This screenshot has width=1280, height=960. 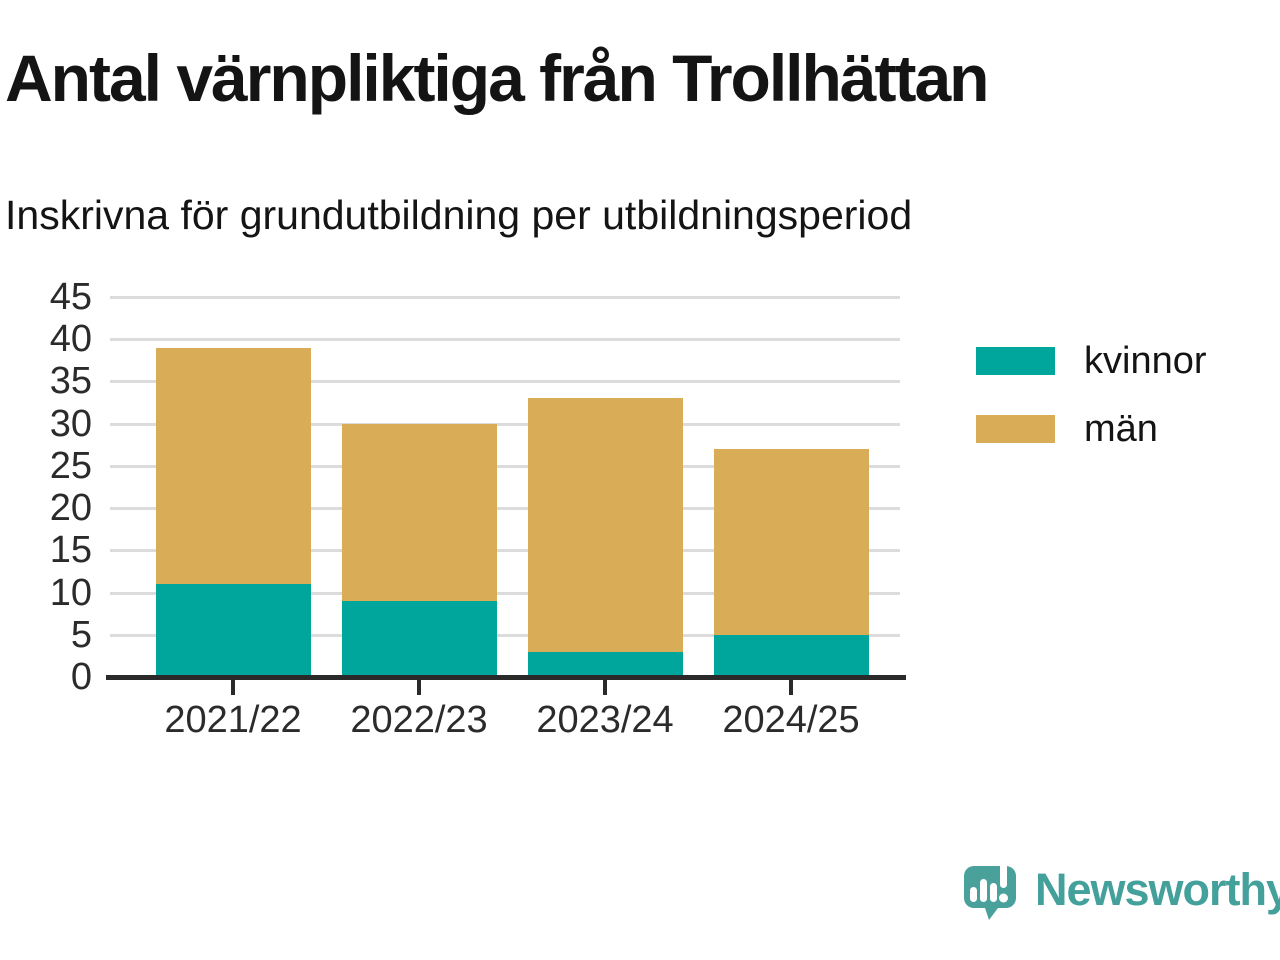 I want to click on y-tick-label: 15, so click(x=70, y=550).